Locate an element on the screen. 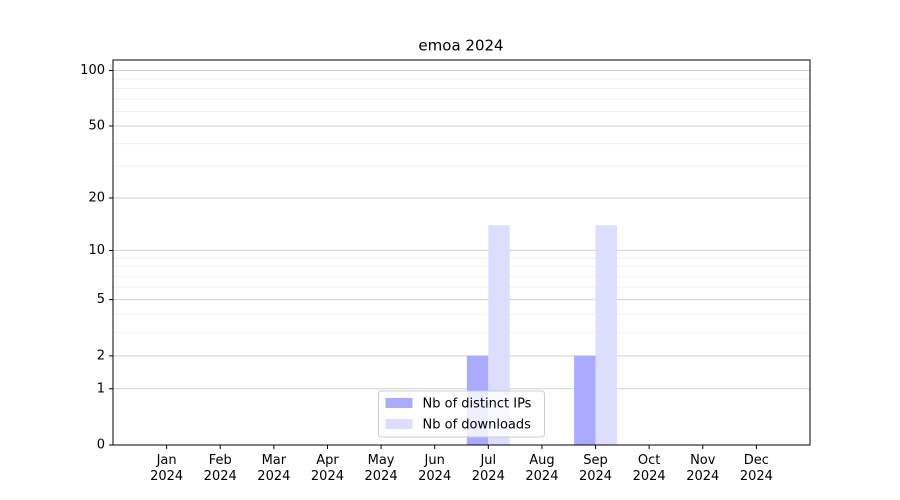  x-tick-label: Apr 2024 is located at coordinates (327, 468).